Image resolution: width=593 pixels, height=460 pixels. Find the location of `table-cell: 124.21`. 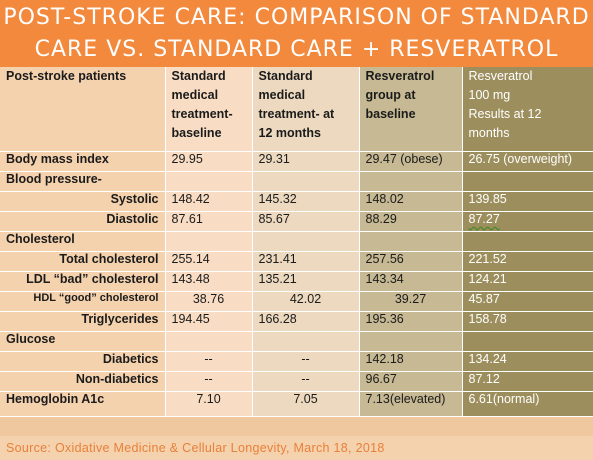

table-cell: 124.21 is located at coordinates (527, 281).